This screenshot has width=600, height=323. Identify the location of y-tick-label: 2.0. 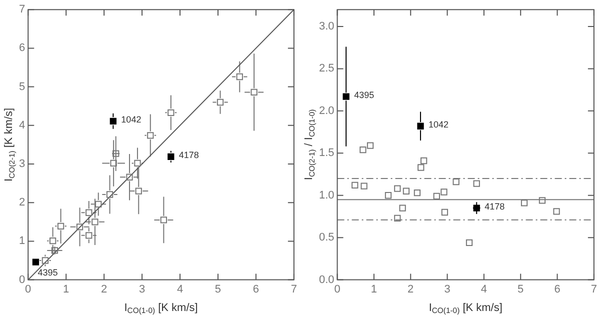
(326, 110).